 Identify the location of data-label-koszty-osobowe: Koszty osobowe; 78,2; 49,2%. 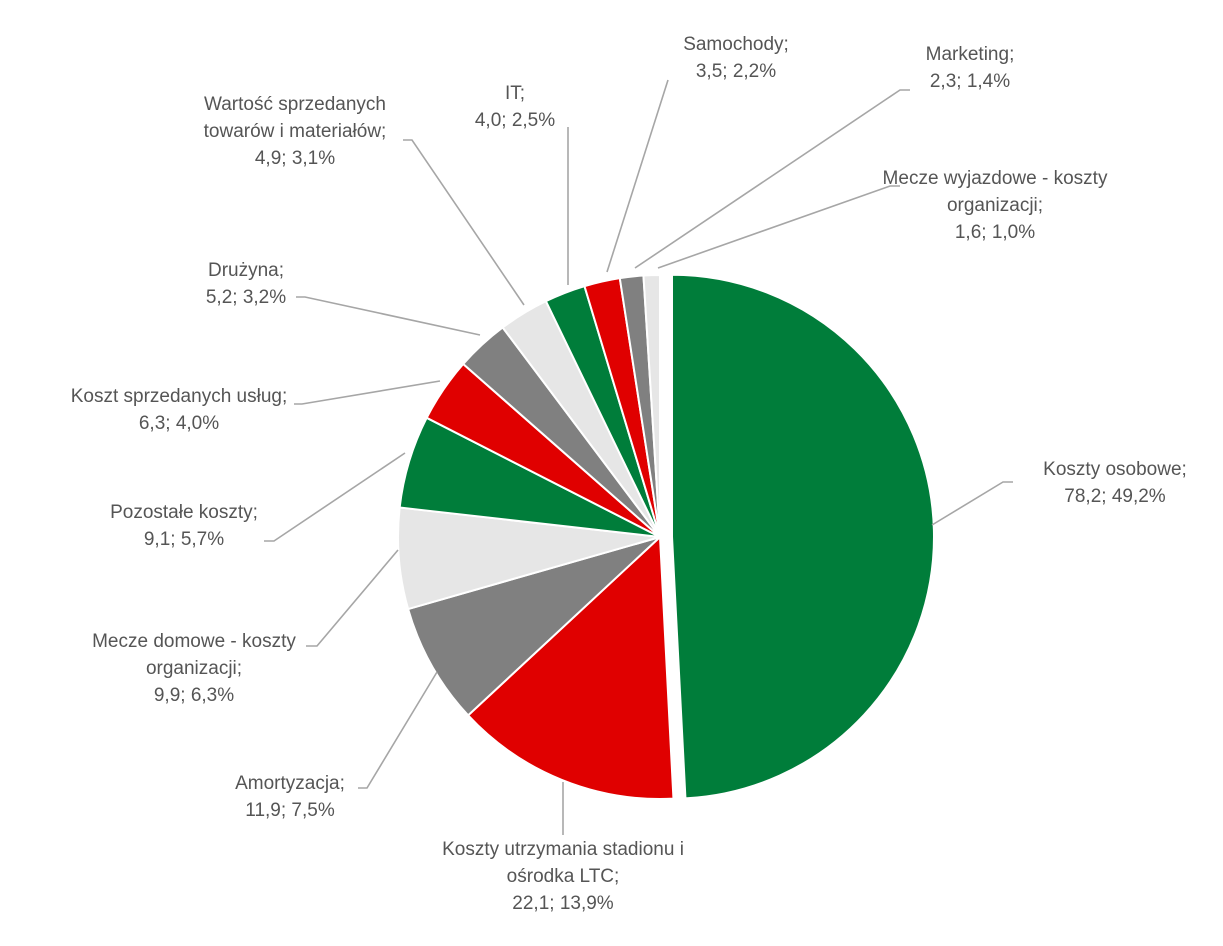
(1115, 483).